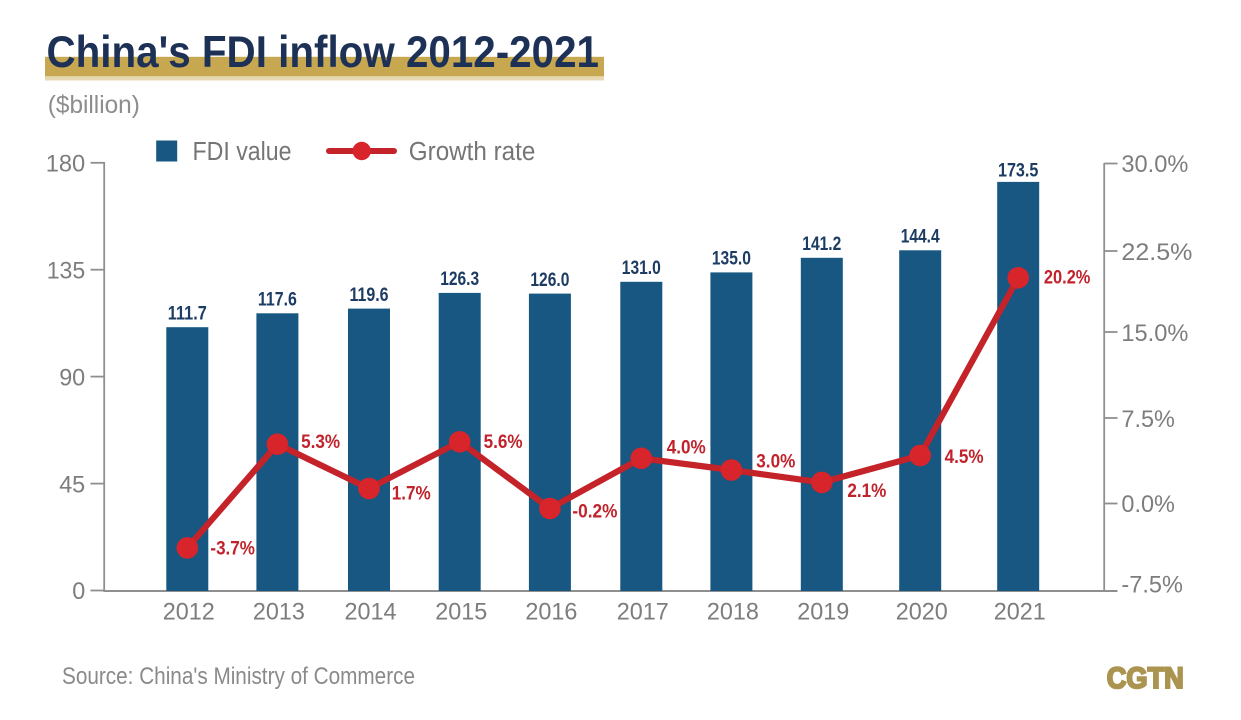 The height and width of the screenshot is (720, 1241). Describe the element at coordinates (320, 442) in the screenshot. I see `svg-text: 5.3%` at that location.